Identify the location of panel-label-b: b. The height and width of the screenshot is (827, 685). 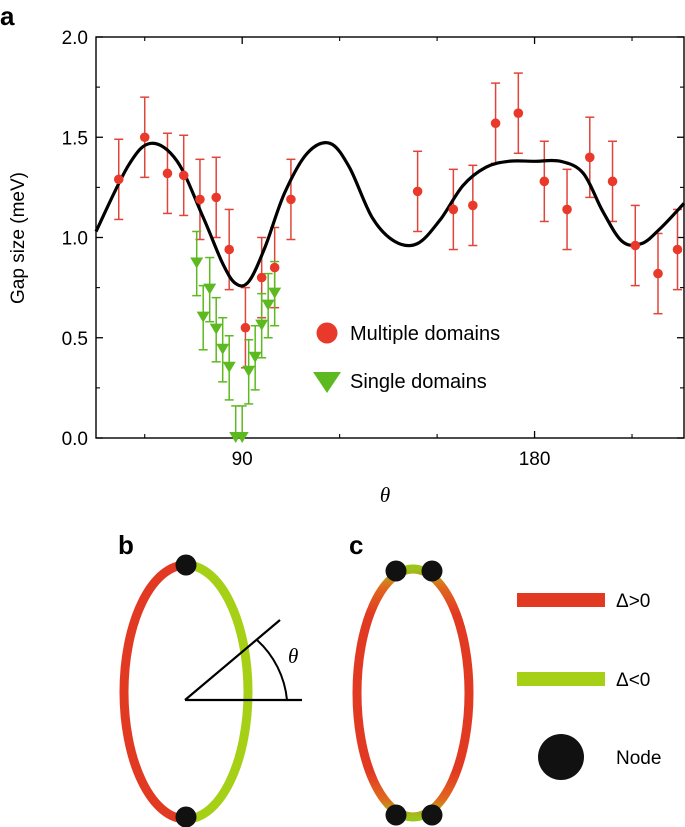
(126, 545).